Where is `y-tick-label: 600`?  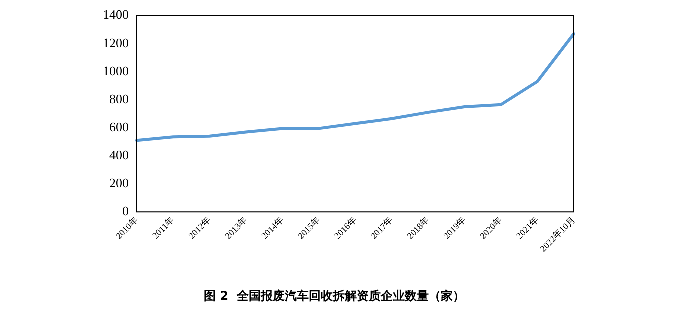 y-tick-label: 600 is located at coordinates (119, 126).